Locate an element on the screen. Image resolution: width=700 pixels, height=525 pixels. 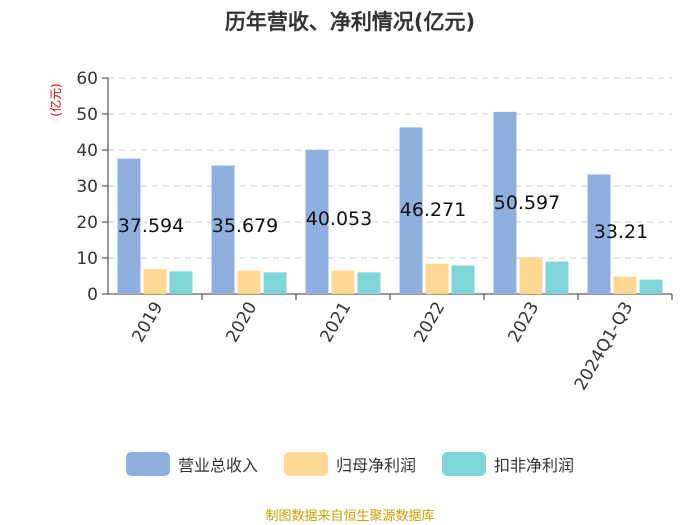
legend-item: 归母净利润 is located at coordinates (349, 464).